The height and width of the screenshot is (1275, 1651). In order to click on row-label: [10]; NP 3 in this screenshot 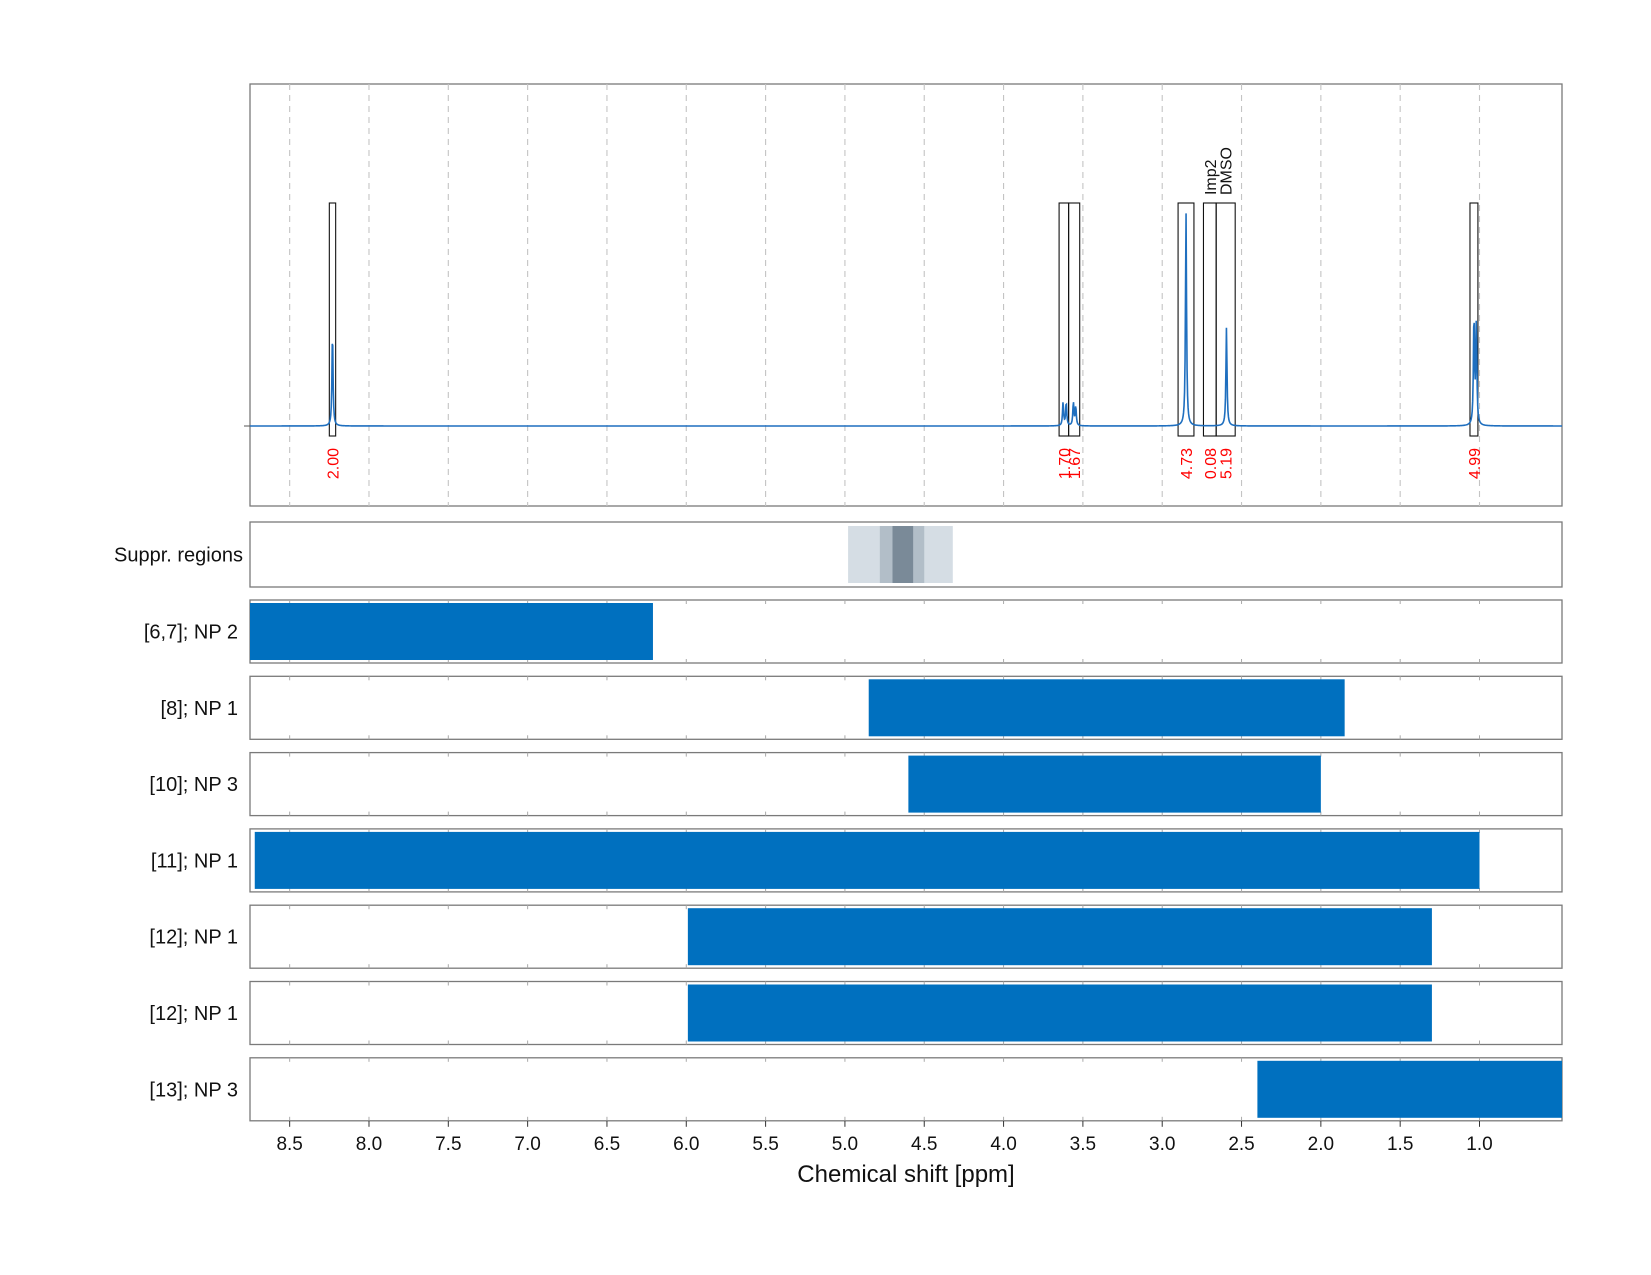, I will do `click(193, 785)`.